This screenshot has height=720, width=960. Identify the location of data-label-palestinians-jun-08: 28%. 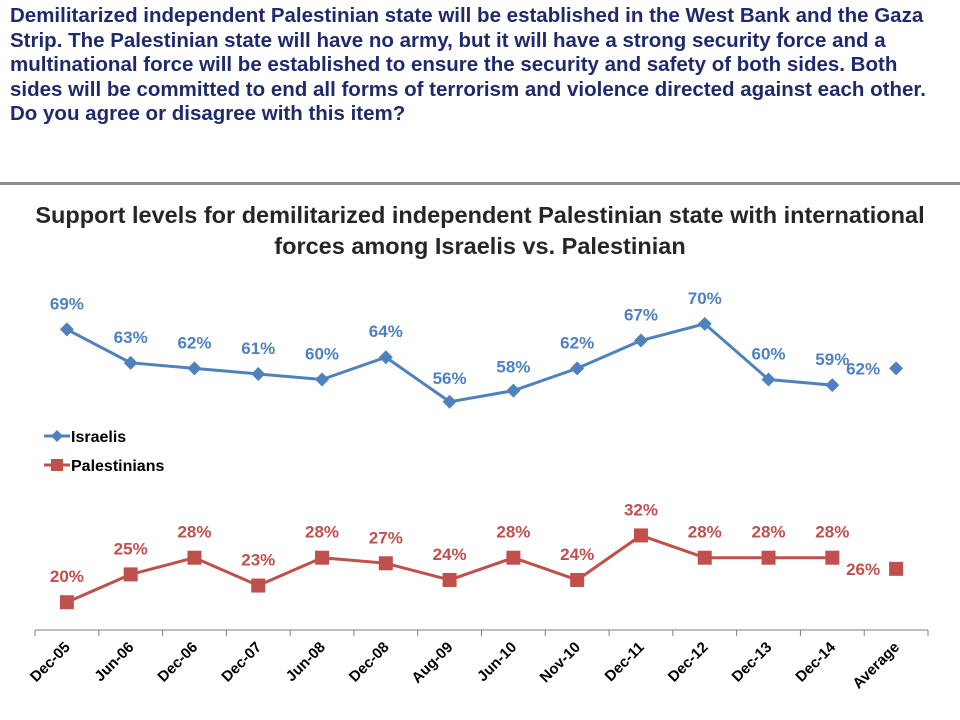
(322, 532).